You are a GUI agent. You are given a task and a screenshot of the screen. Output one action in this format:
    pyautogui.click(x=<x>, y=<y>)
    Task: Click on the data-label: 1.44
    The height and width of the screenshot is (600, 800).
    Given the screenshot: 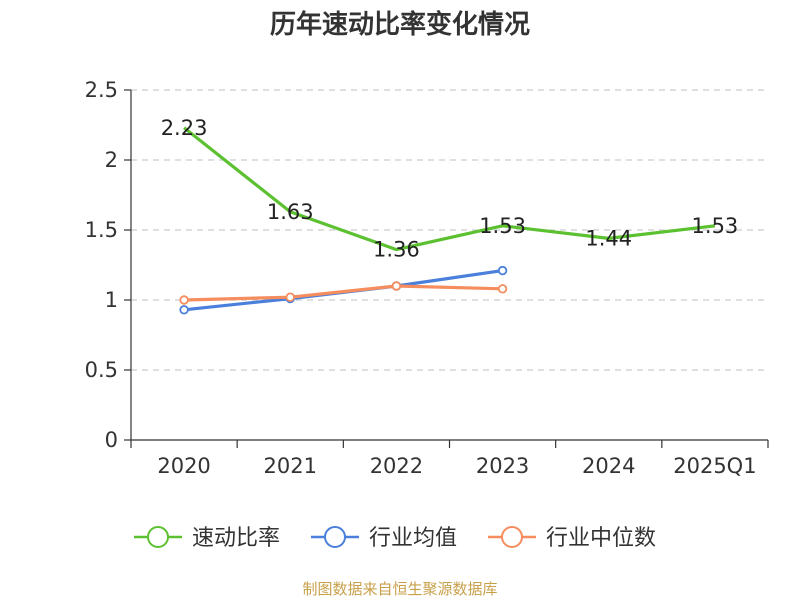 What is the action you would take?
    pyautogui.click(x=608, y=238)
    